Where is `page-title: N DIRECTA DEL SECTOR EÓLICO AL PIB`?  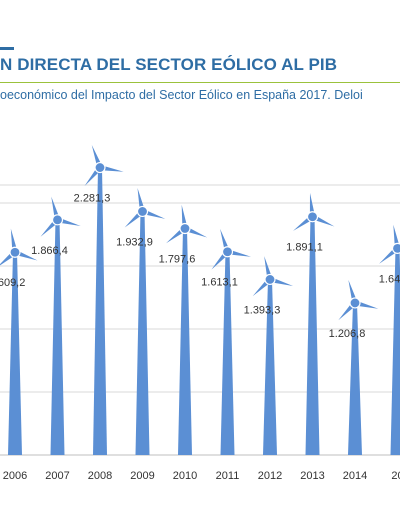 page-title: N DIRECTA DEL SECTOR EÓLICO AL PIB is located at coordinates (169, 64).